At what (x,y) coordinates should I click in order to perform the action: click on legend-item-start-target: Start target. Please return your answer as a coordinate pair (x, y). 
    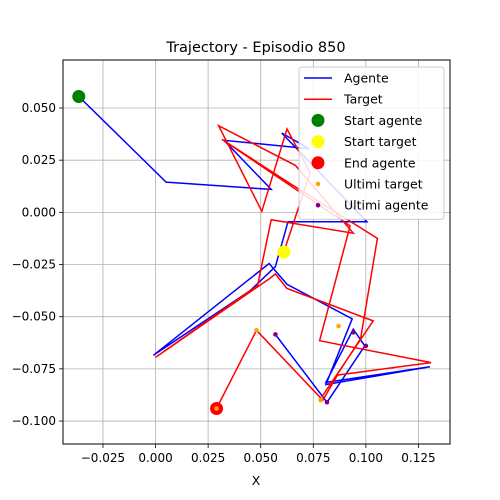
    Looking at the image, I should click on (364, 141).